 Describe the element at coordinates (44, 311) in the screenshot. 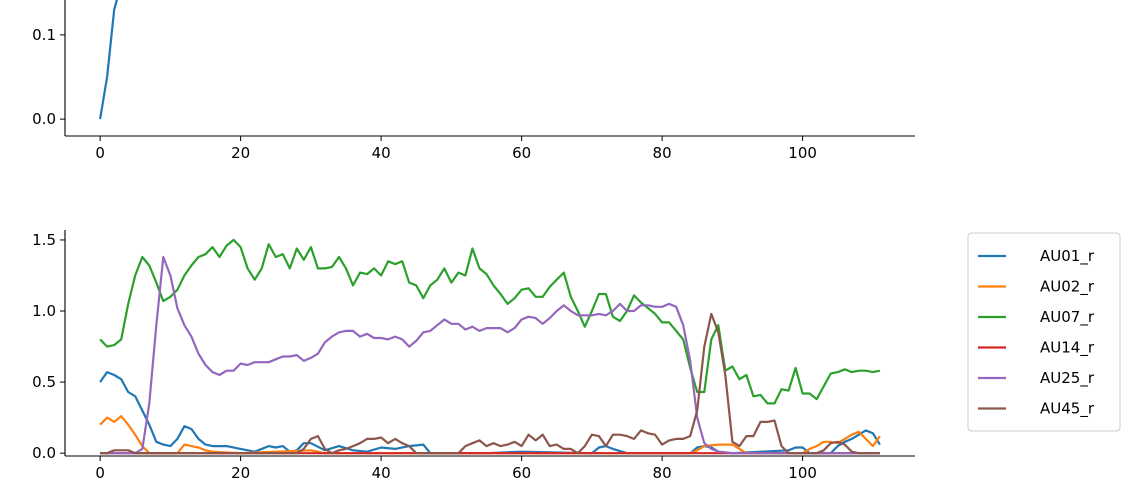

I see `y-tick-label: 1.0` at that location.